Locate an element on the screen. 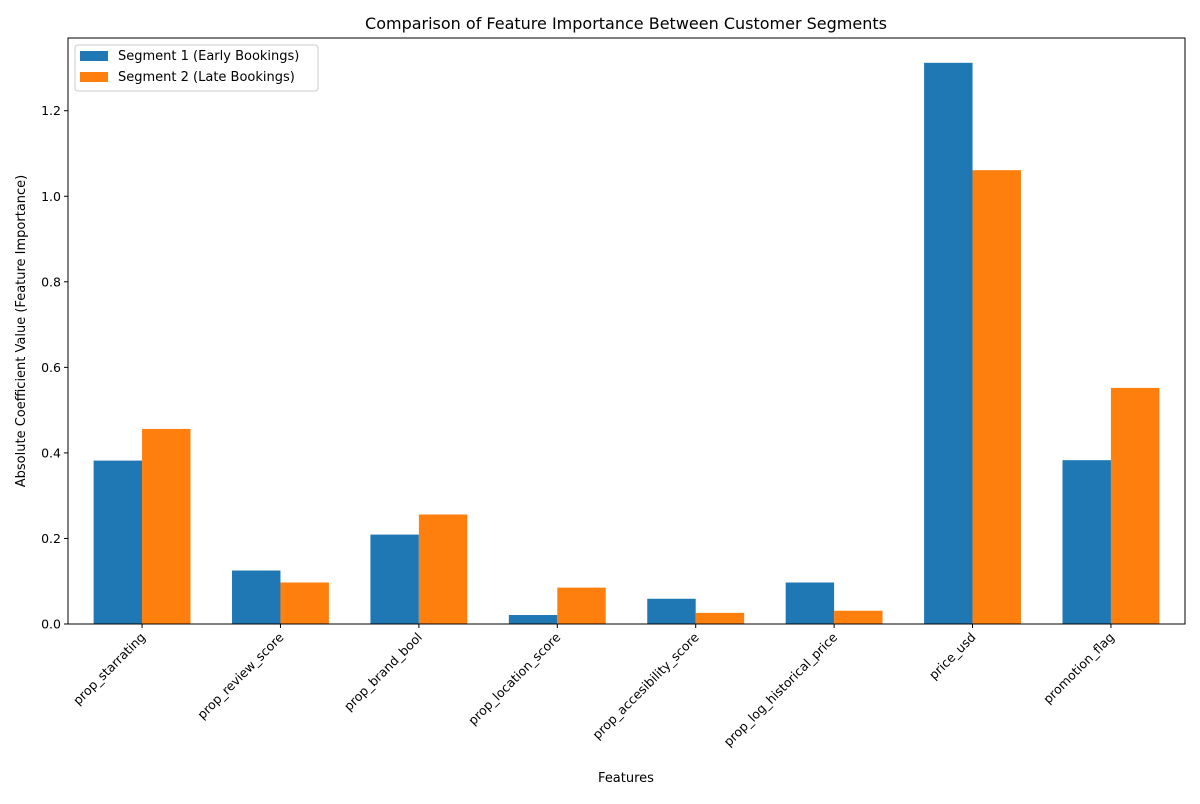 Image resolution: width=1200 pixels, height=804 pixels. x-tick-label: prop_location_score is located at coordinates (514, 678).